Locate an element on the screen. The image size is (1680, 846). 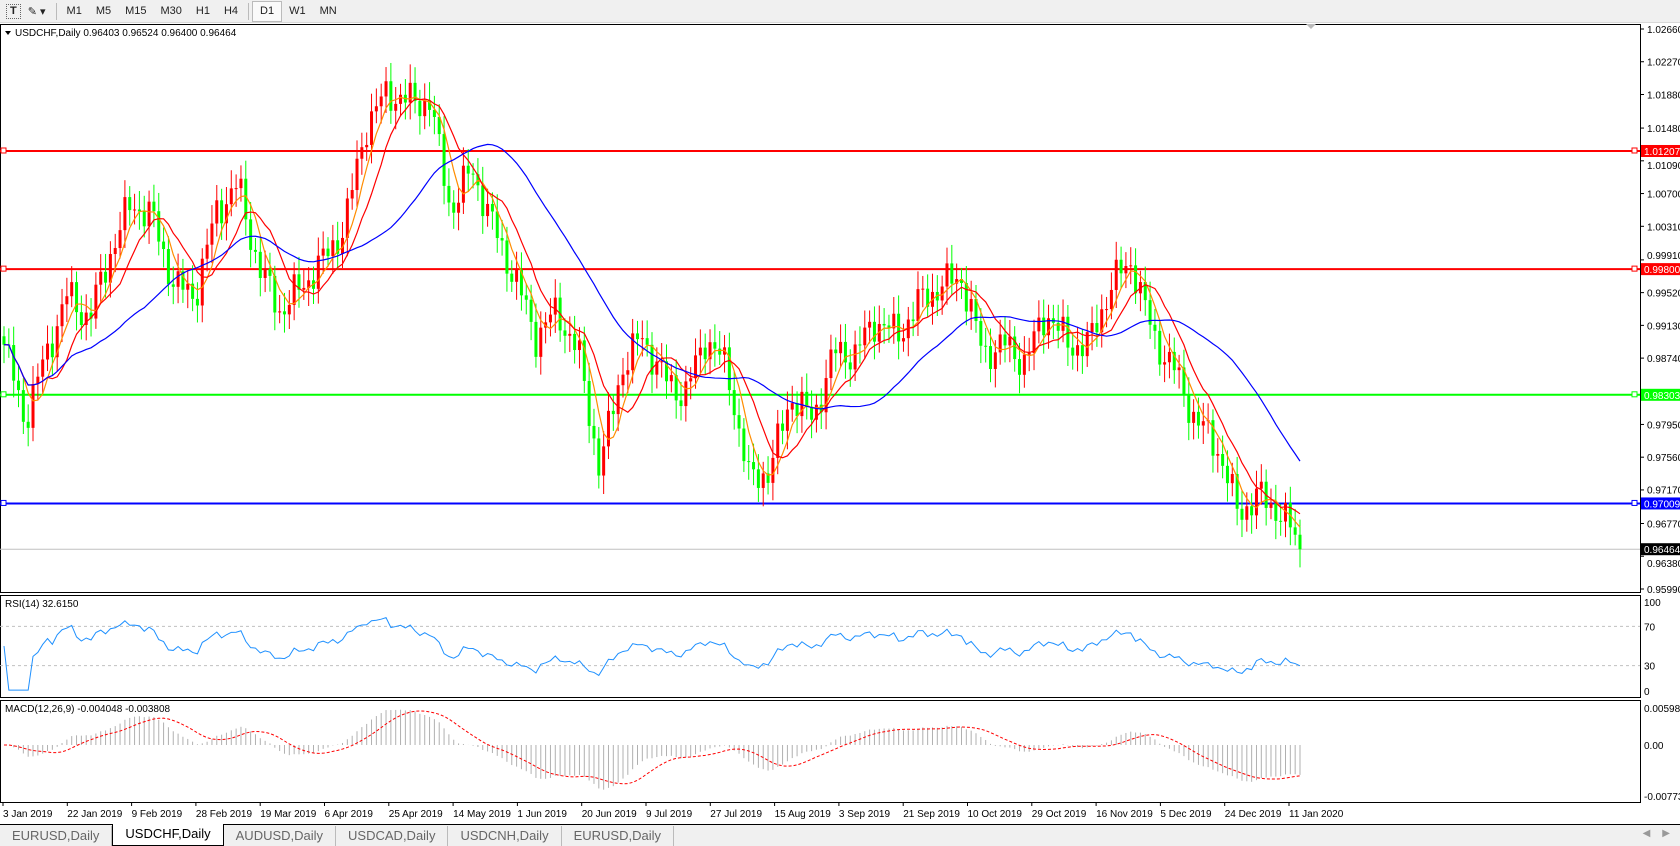
level-price-badge is located at coordinates (1660, 269).